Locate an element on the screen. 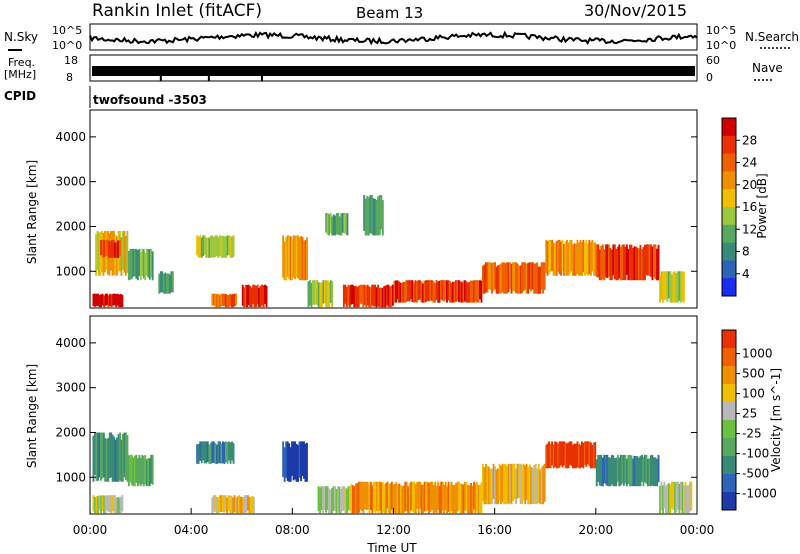  nsearch-tick-bottom: 10^0 is located at coordinates (721, 45).